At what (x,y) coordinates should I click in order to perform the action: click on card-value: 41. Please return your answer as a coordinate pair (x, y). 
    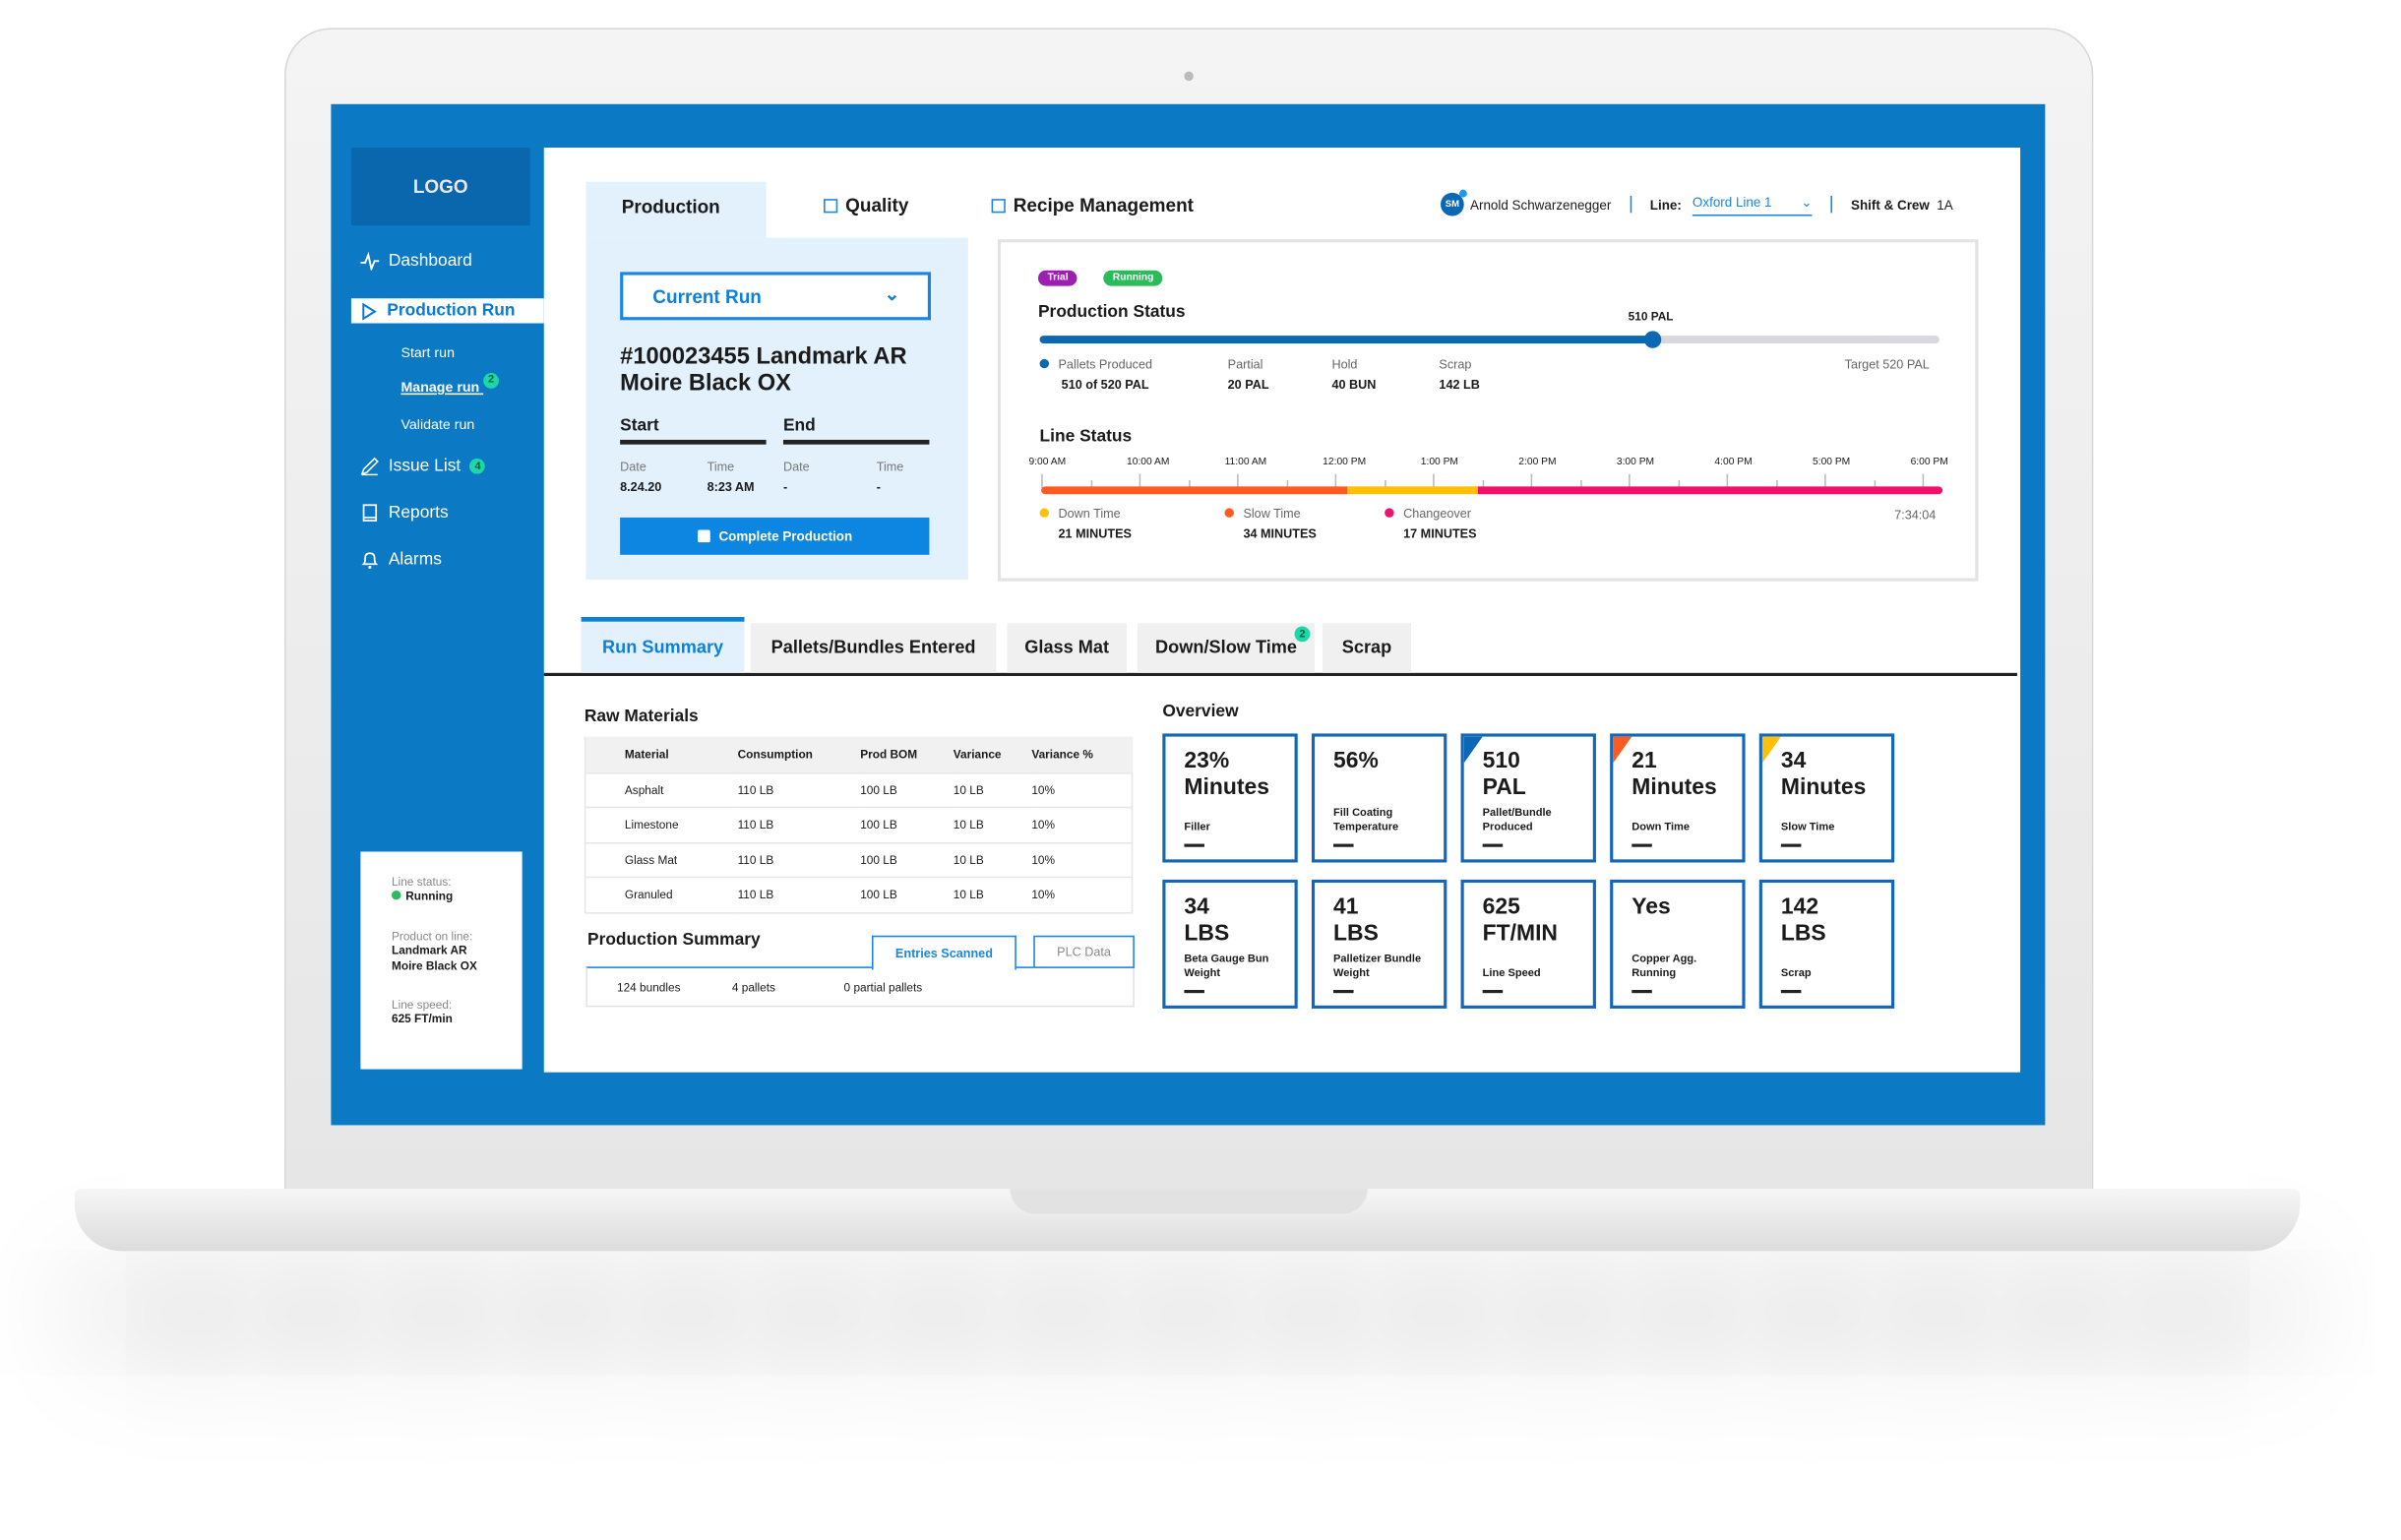
    Looking at the image, I should click on (1346, 907).